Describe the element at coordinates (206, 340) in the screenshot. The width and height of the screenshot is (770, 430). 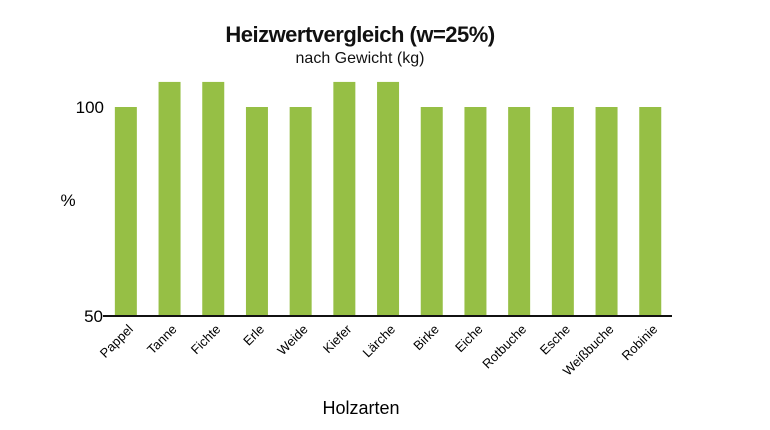
I see `x-tick-label: Fichte` at that location.